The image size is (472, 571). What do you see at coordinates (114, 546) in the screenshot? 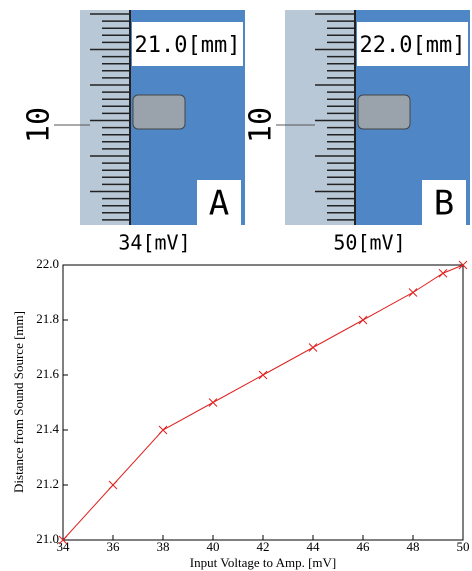
I see `x-tick-label: 36` at bounding box center [114, 546].